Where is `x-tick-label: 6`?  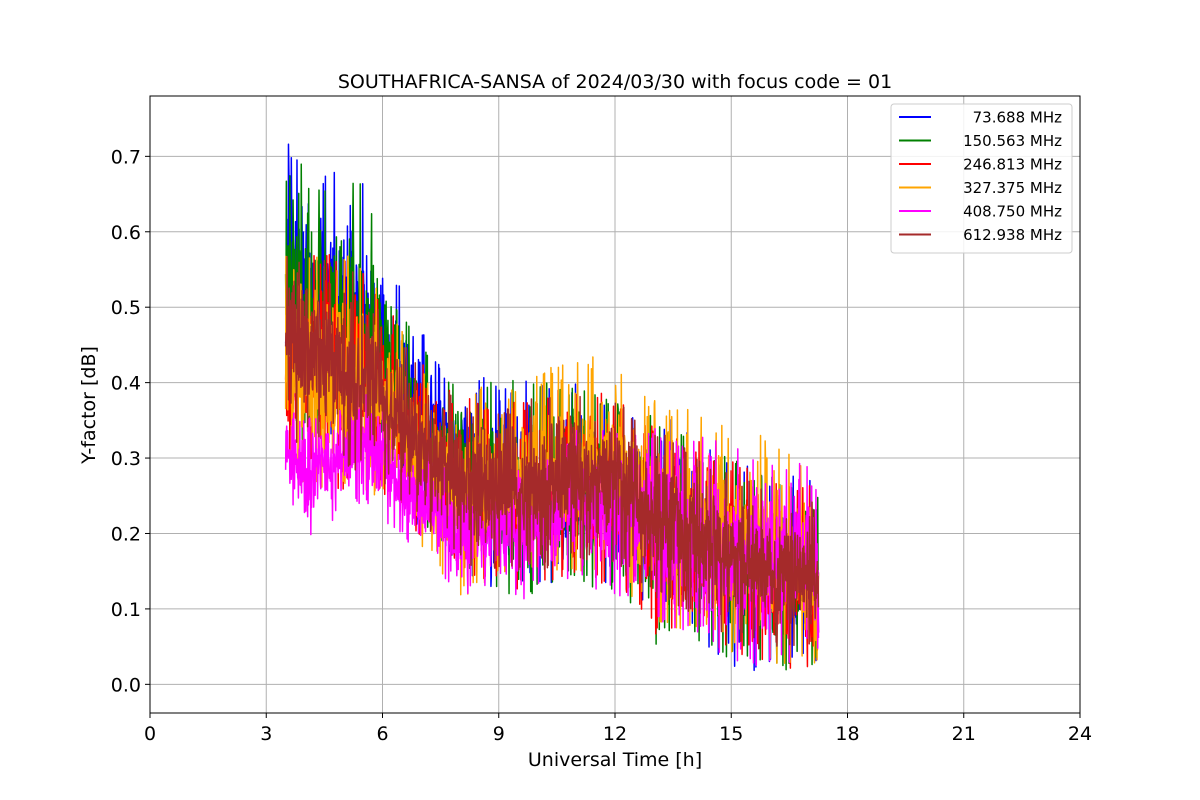 x-tick-label: 6 is located at coordinates (382, 734).